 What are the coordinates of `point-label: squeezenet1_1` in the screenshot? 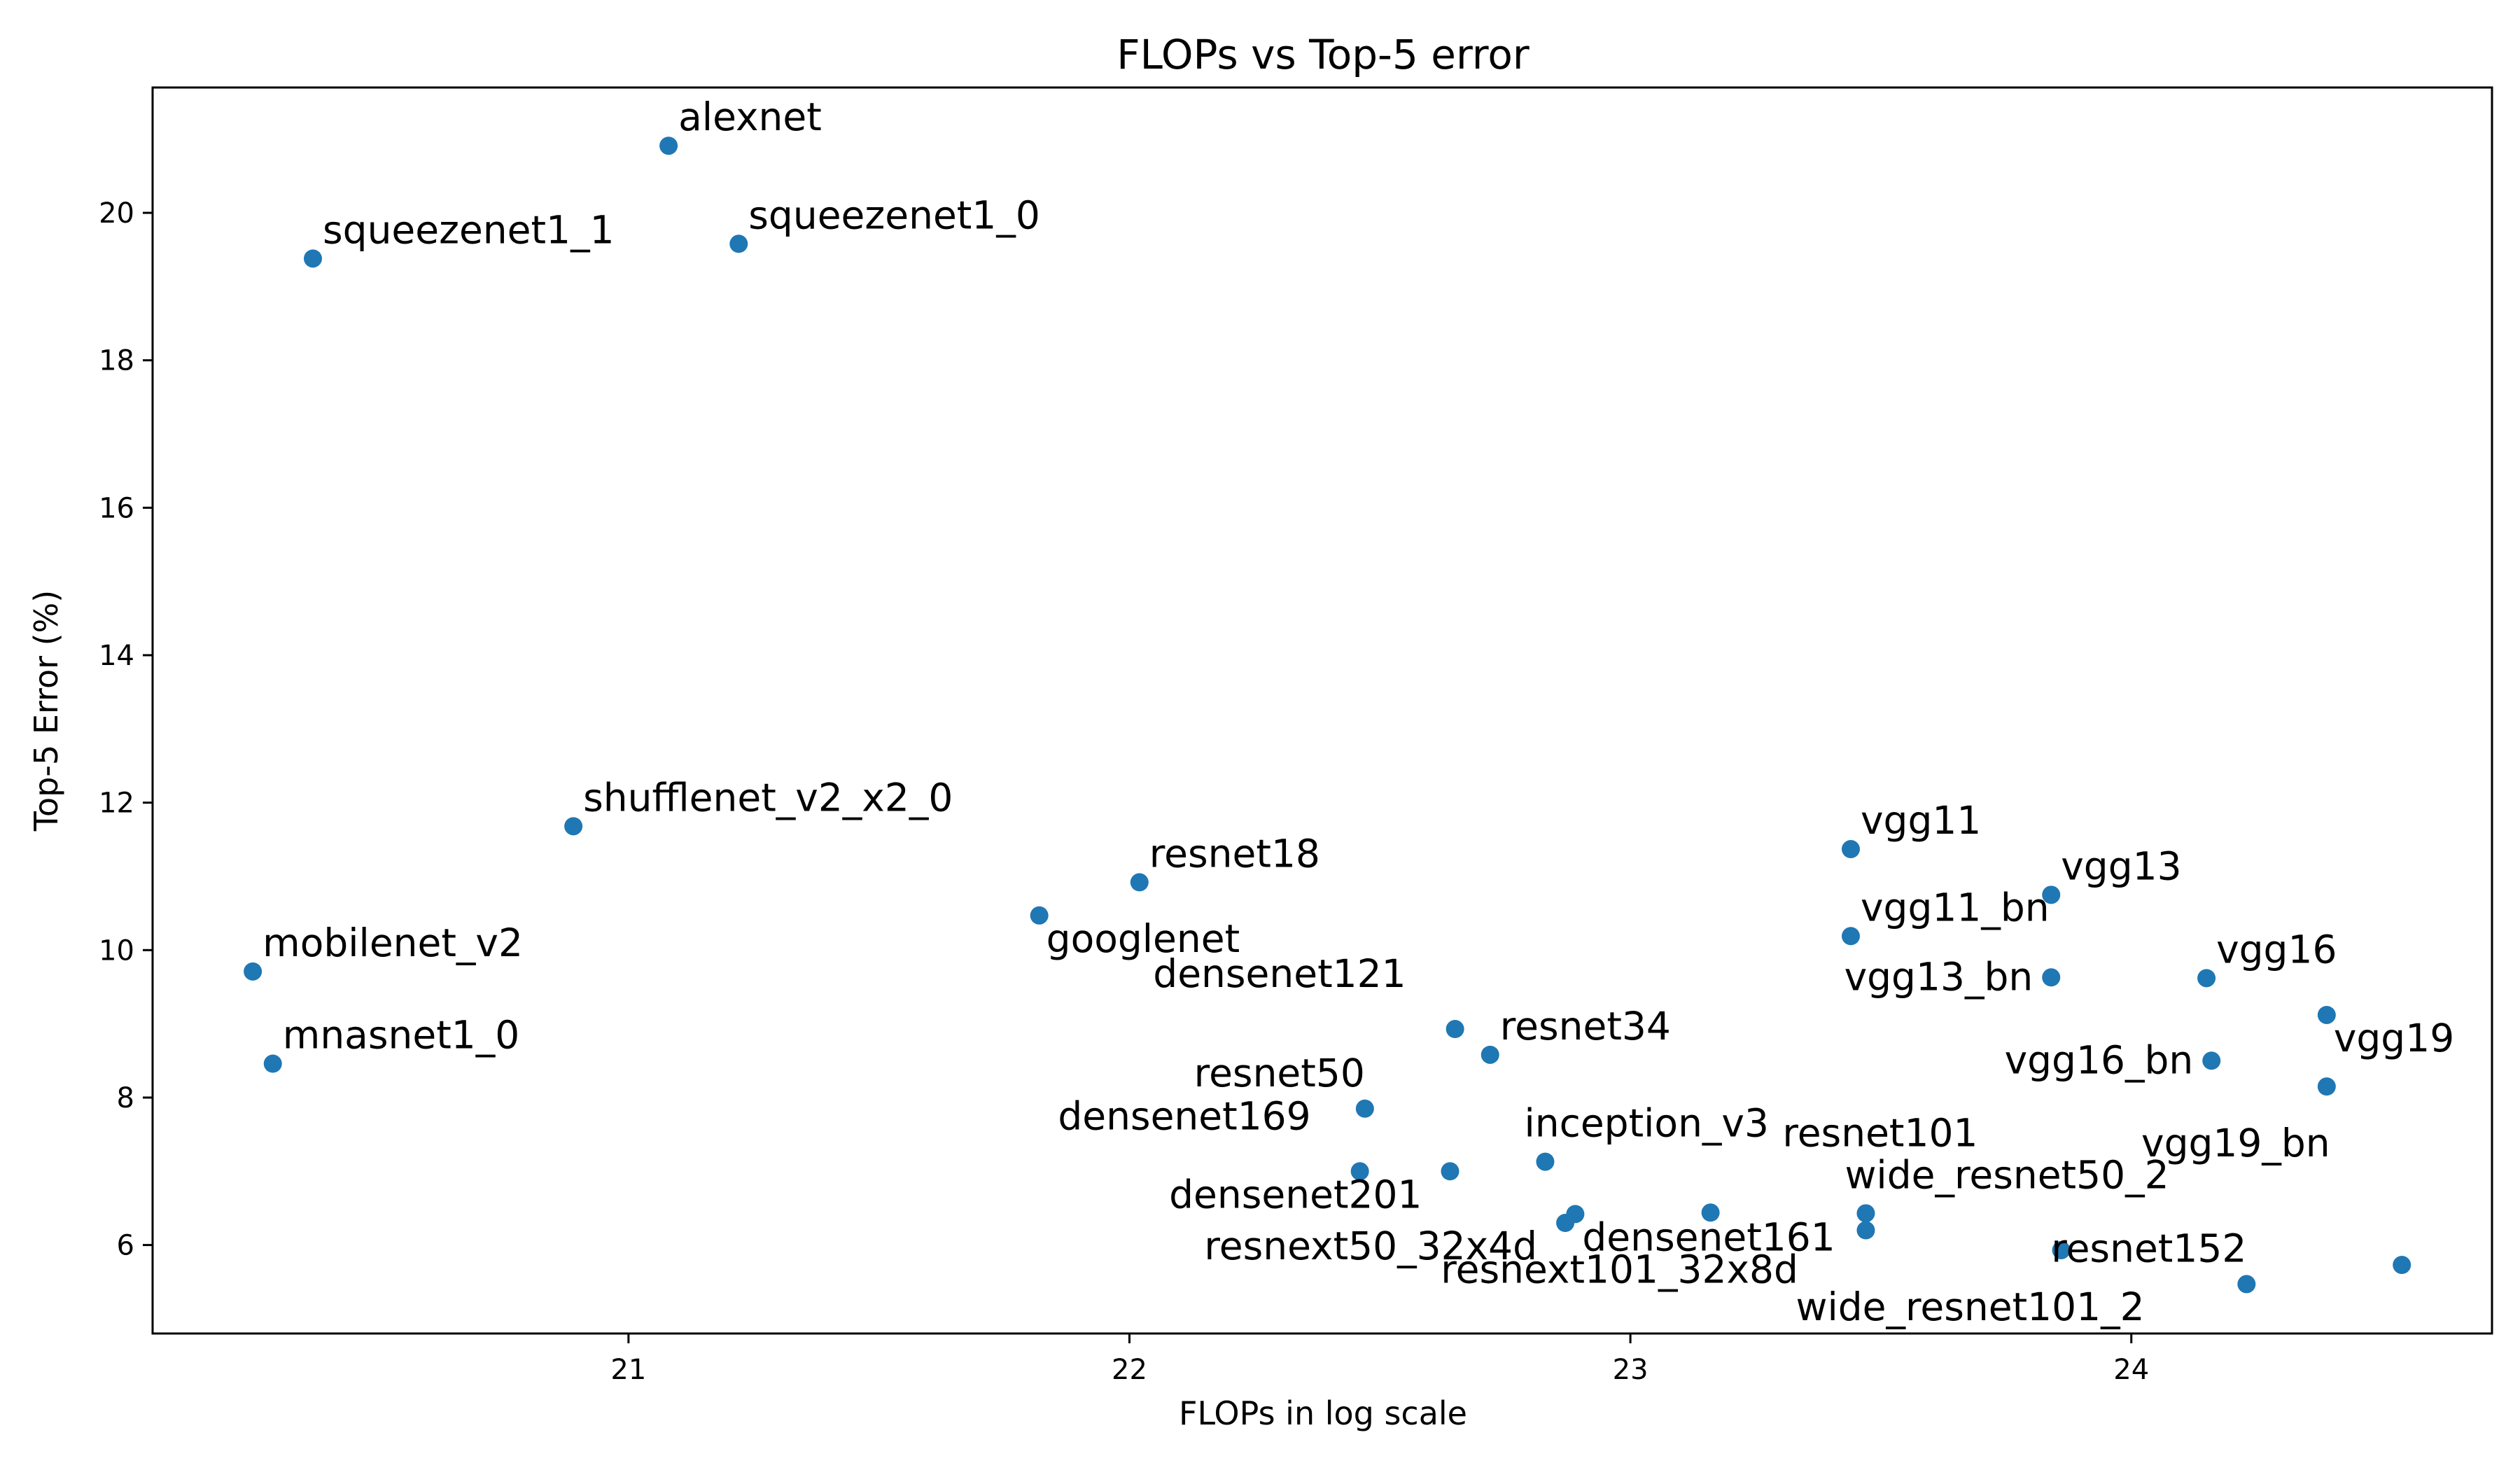 It's located at (469, 229).